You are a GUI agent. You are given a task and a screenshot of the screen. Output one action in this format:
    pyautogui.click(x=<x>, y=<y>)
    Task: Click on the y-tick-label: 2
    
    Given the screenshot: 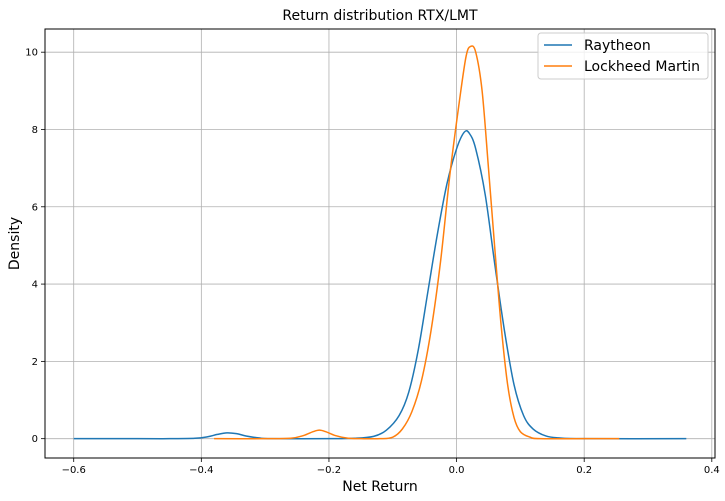 What is the action you would take?
    pyautogui.click(x=35, y=362)
    